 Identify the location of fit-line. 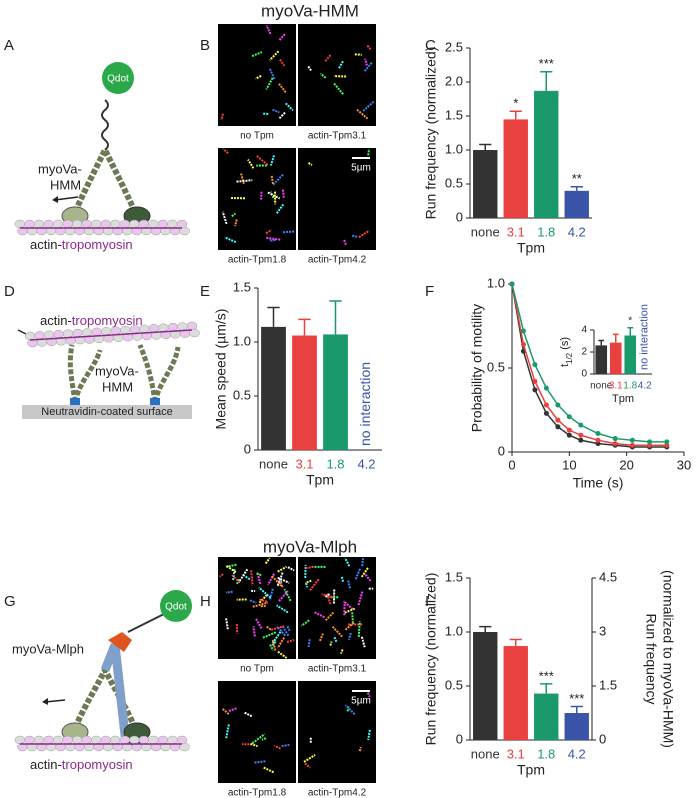
(589, 365).